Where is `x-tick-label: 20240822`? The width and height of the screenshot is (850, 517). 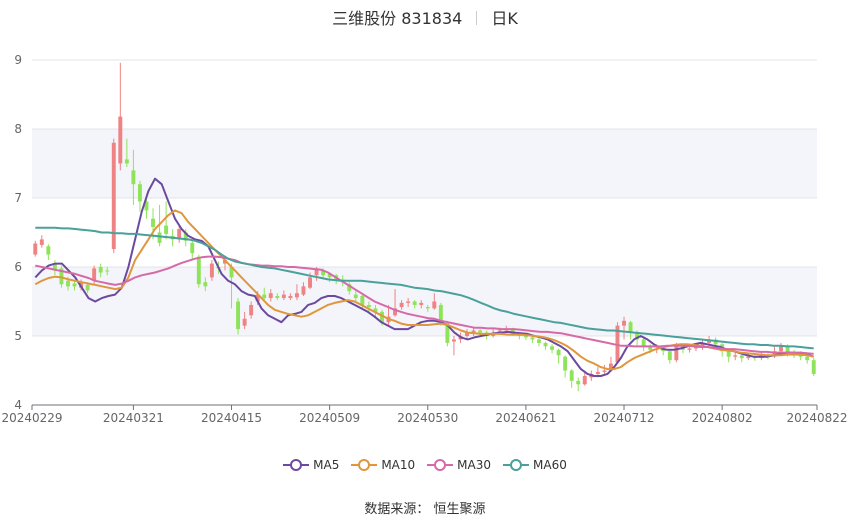
x-tick-label: 20240822 is located at coordinates (816, 418).